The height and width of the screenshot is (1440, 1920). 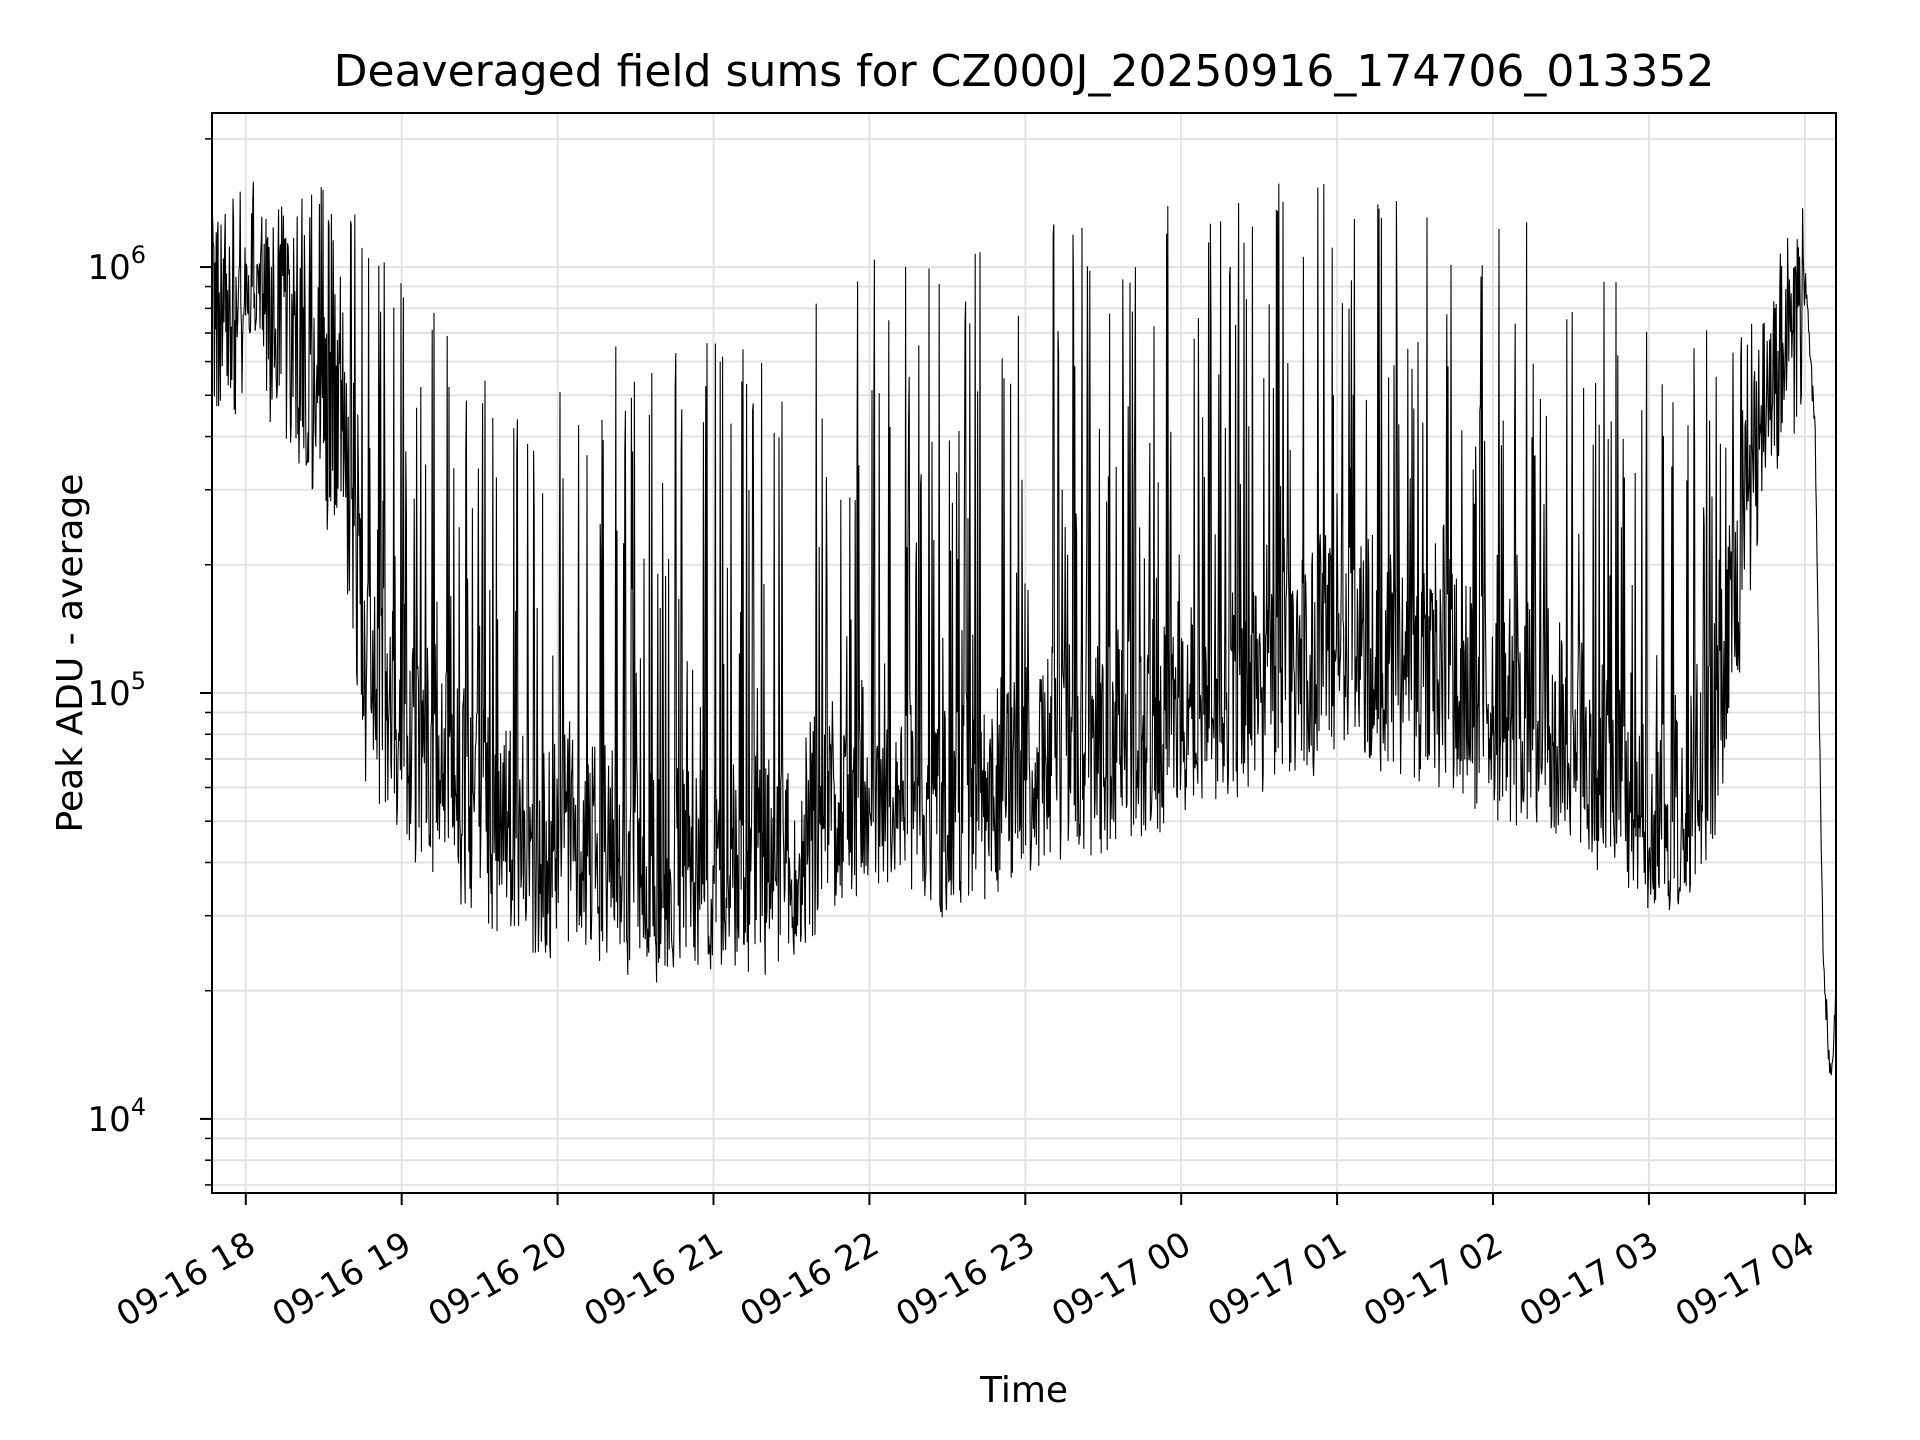 I want to click on y-tick-exponent: 5, so click(x=138, y=681).